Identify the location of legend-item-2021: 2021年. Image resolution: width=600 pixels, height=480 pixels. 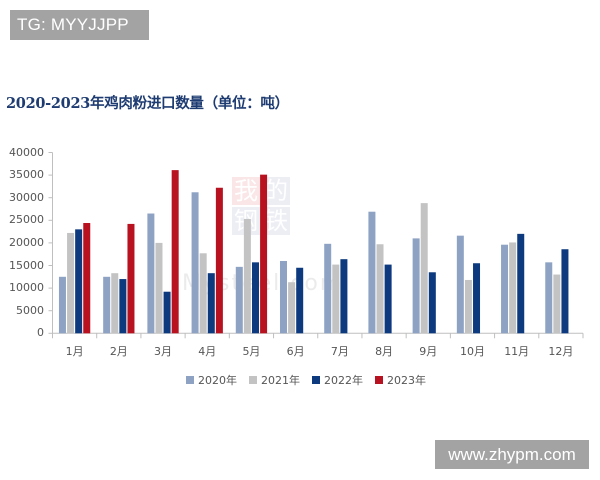
(274, 380).